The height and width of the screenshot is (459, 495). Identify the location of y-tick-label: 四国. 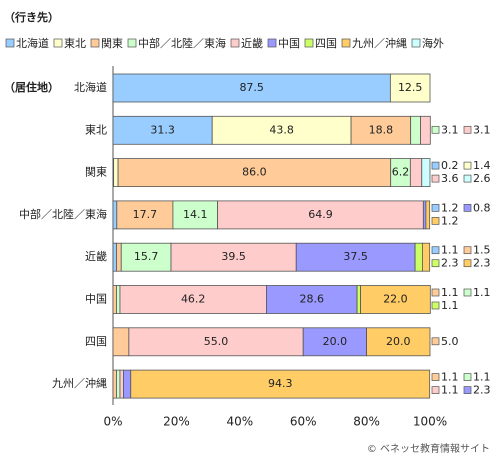
(96, 341).